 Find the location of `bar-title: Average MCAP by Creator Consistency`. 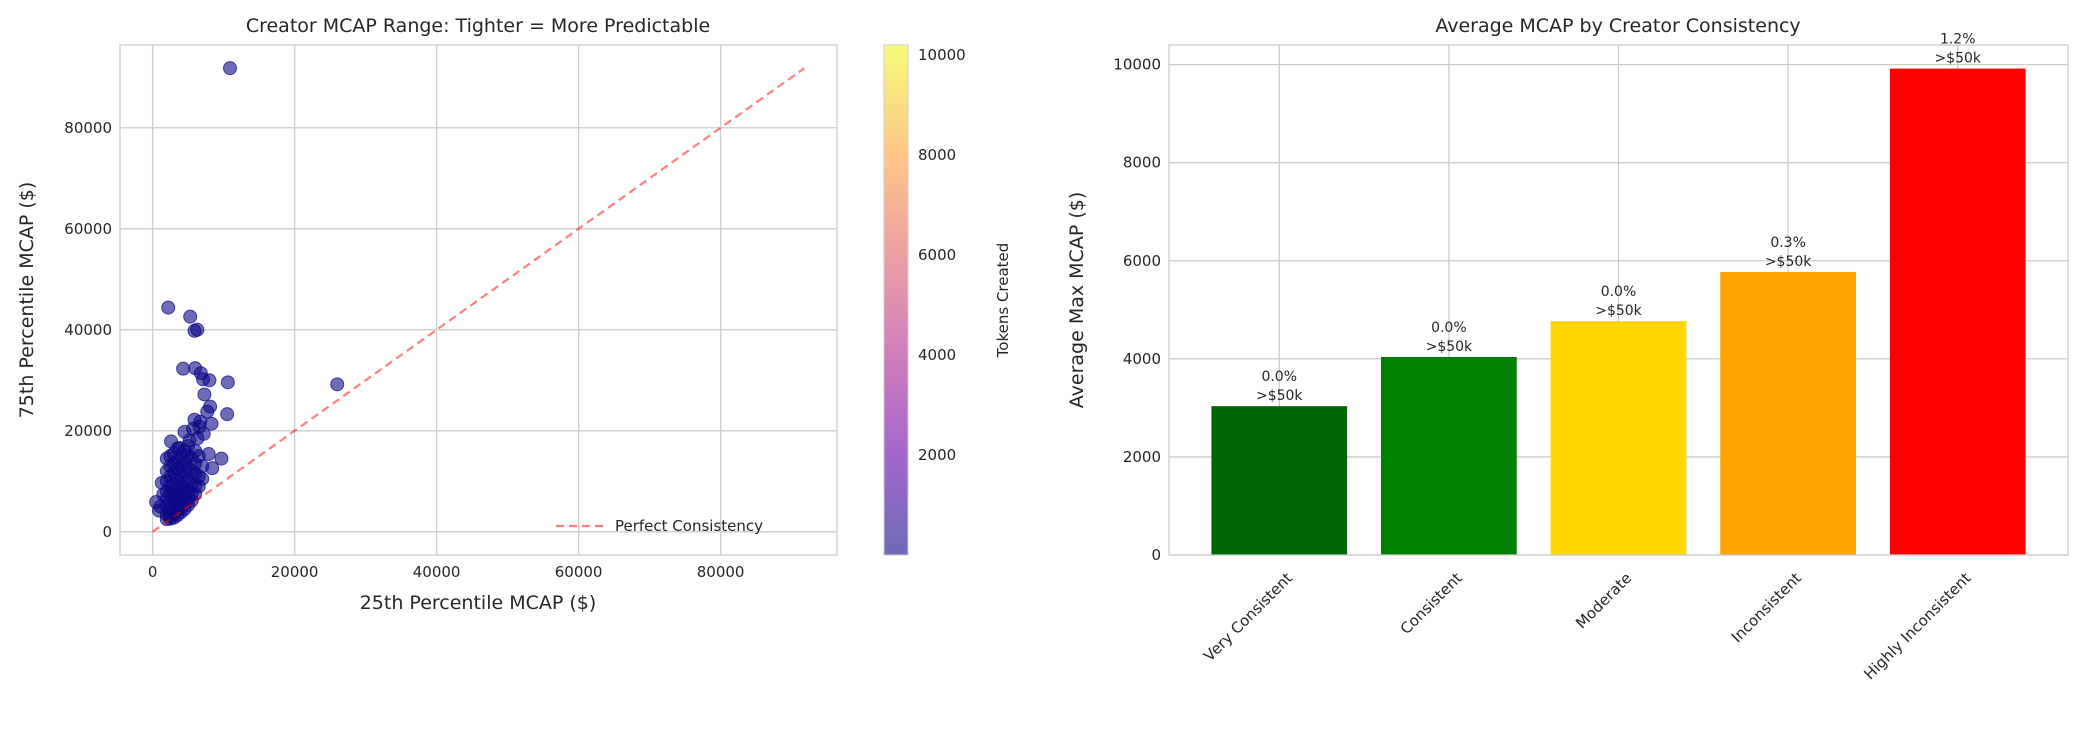

bar-title: Average MCAP by Creator Consistency is located at coordinates (1617, 26).